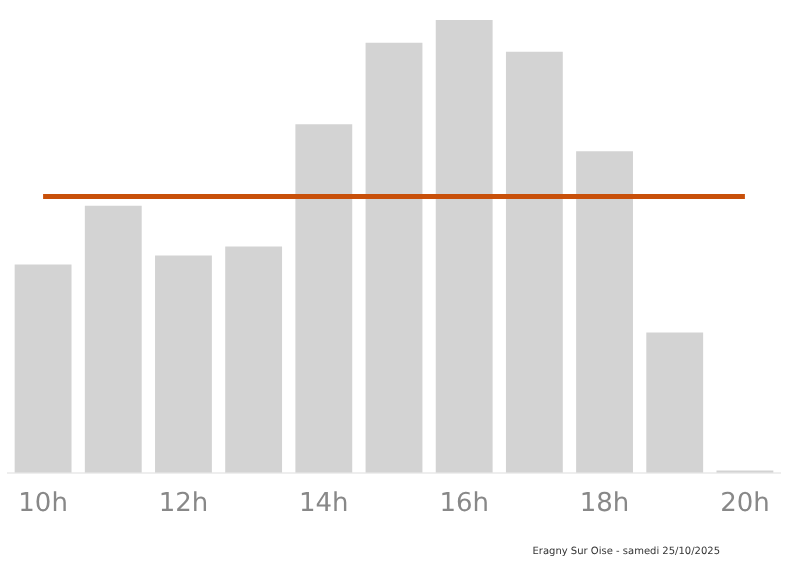 The image size is (800, 572). What do you see at coordinates (745, 504) in the screenshot?
I see `x-tick-label: 20h` at bounding box center [745, 504].